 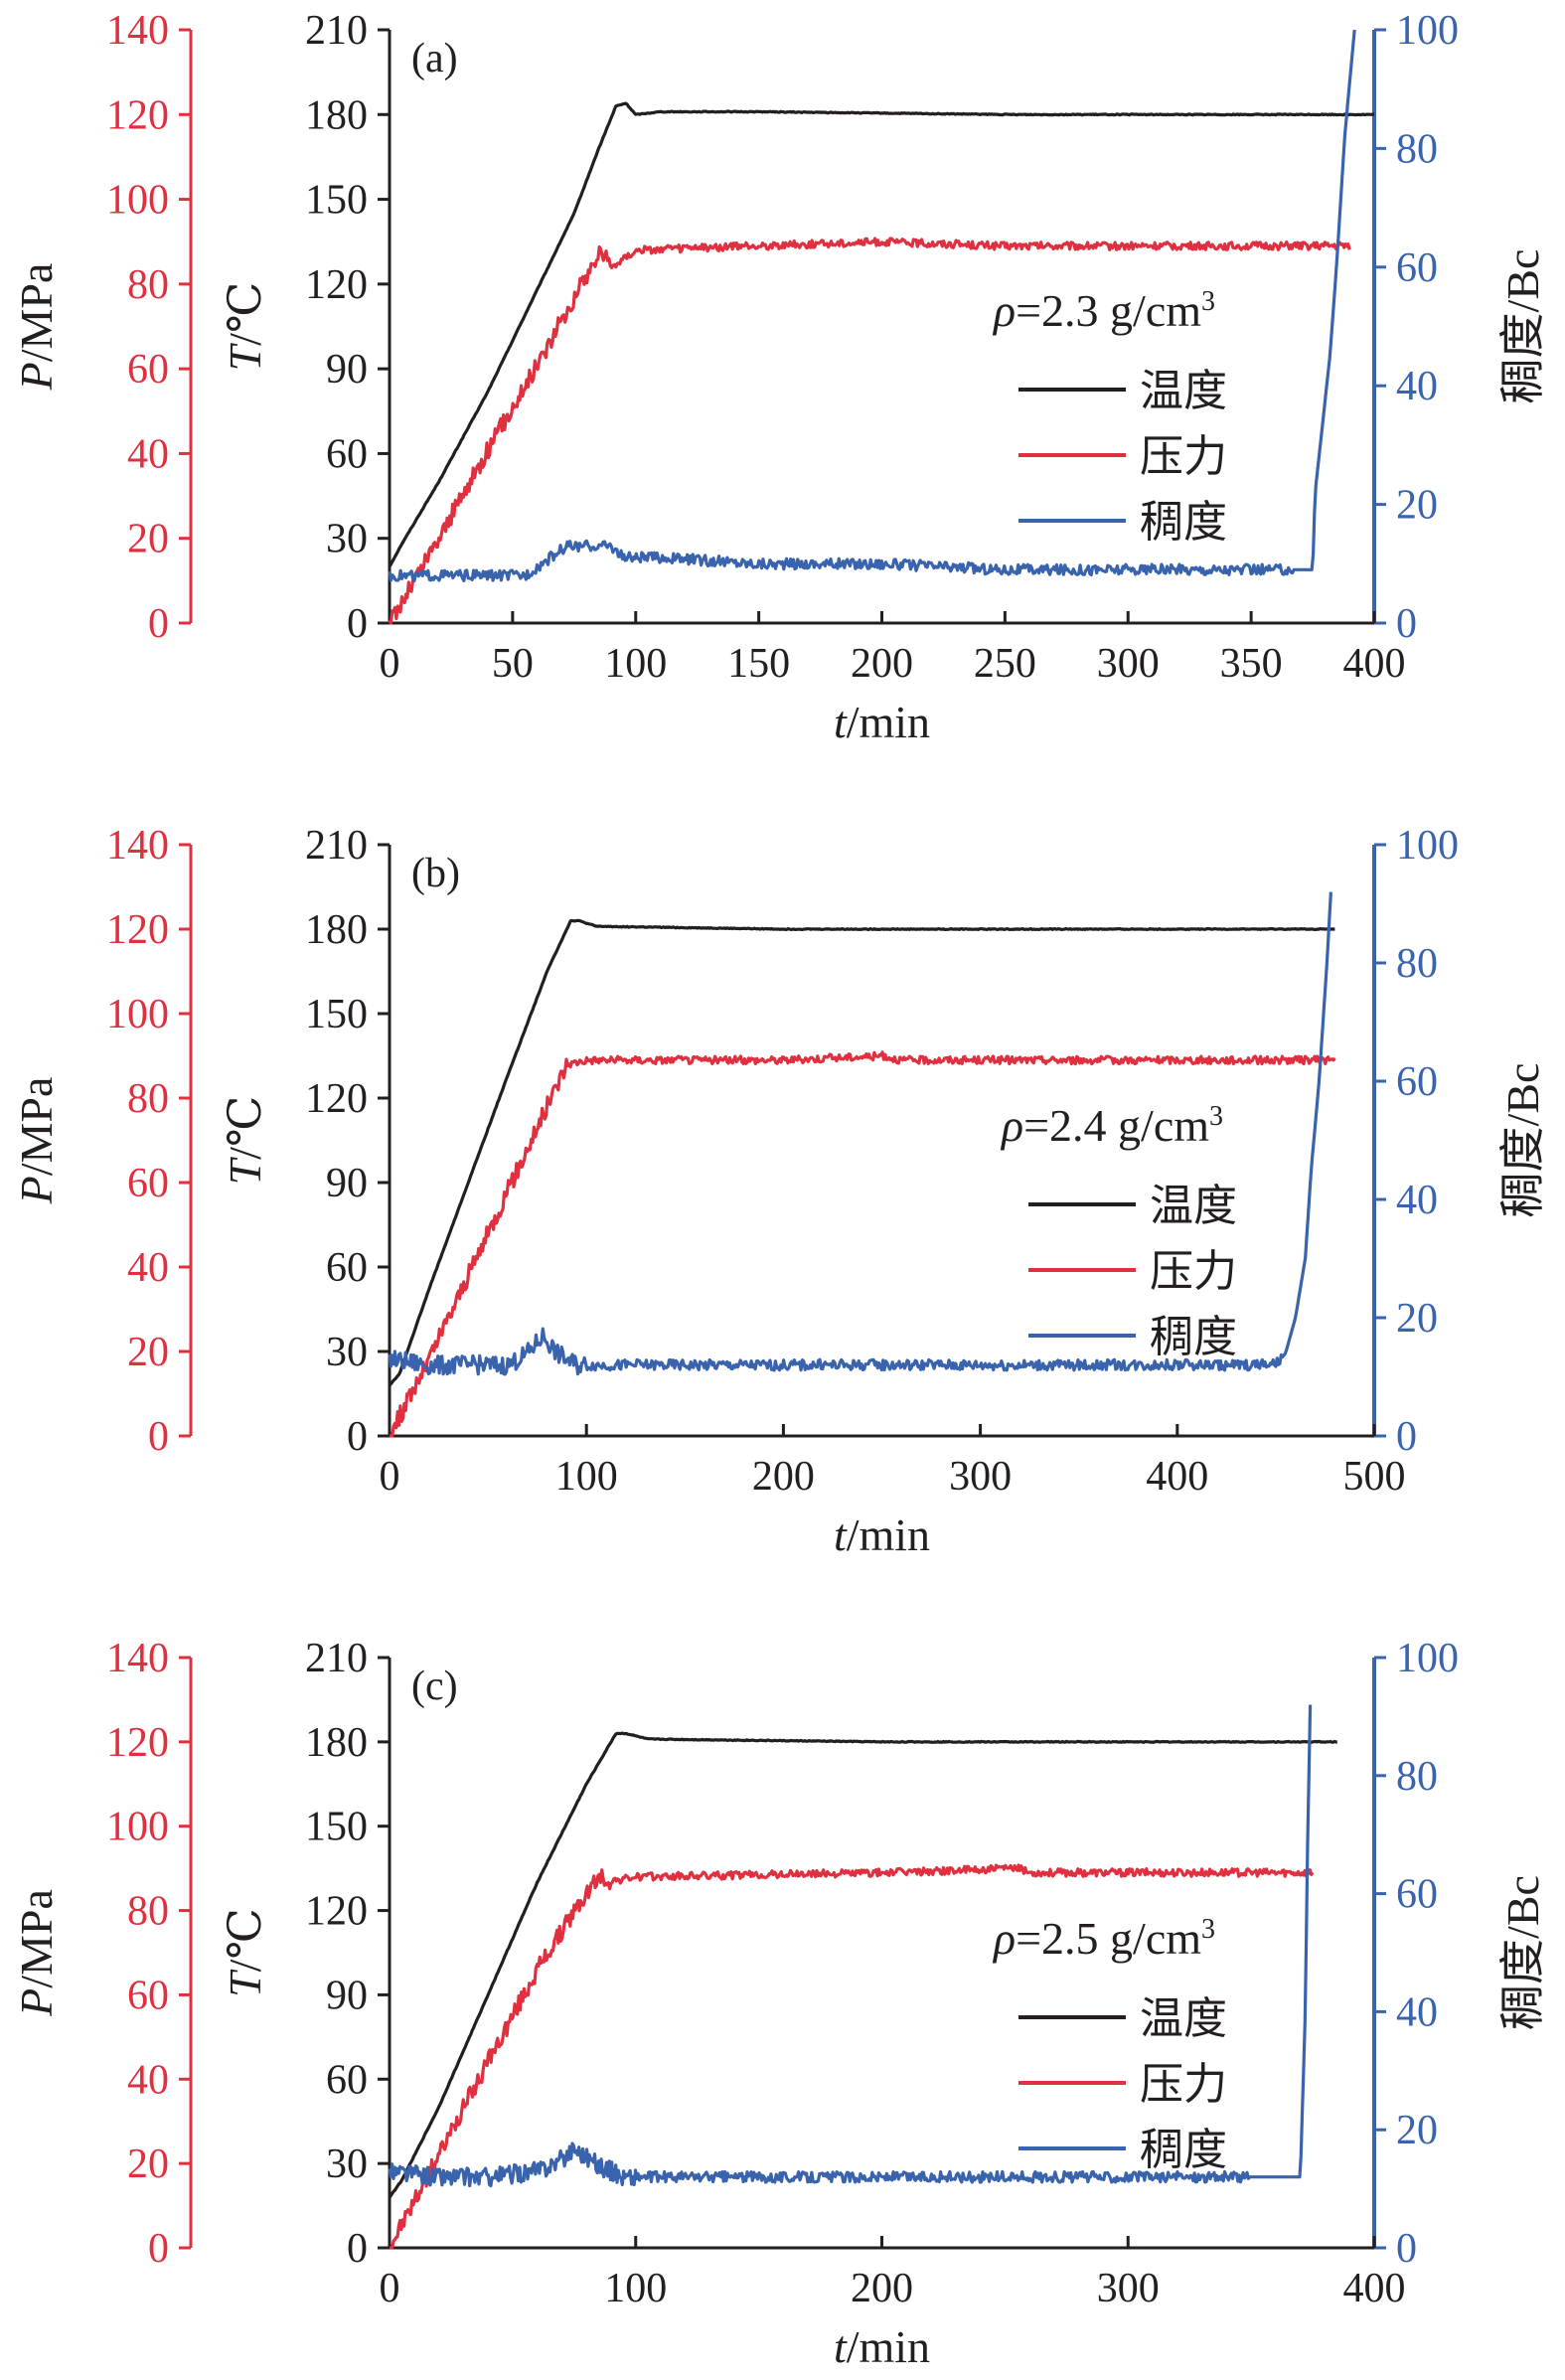 What do you see at coordinates (435, 58) in the screenshot?
I see `panel-label: (a)` at bounding box center [435, 58].